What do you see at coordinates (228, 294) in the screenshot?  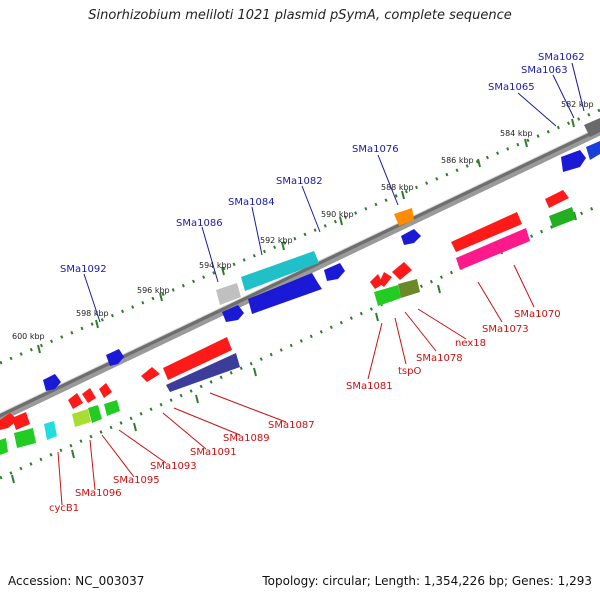 I see `gene-feature-sma1086-a` at bounding box center [228, 294].